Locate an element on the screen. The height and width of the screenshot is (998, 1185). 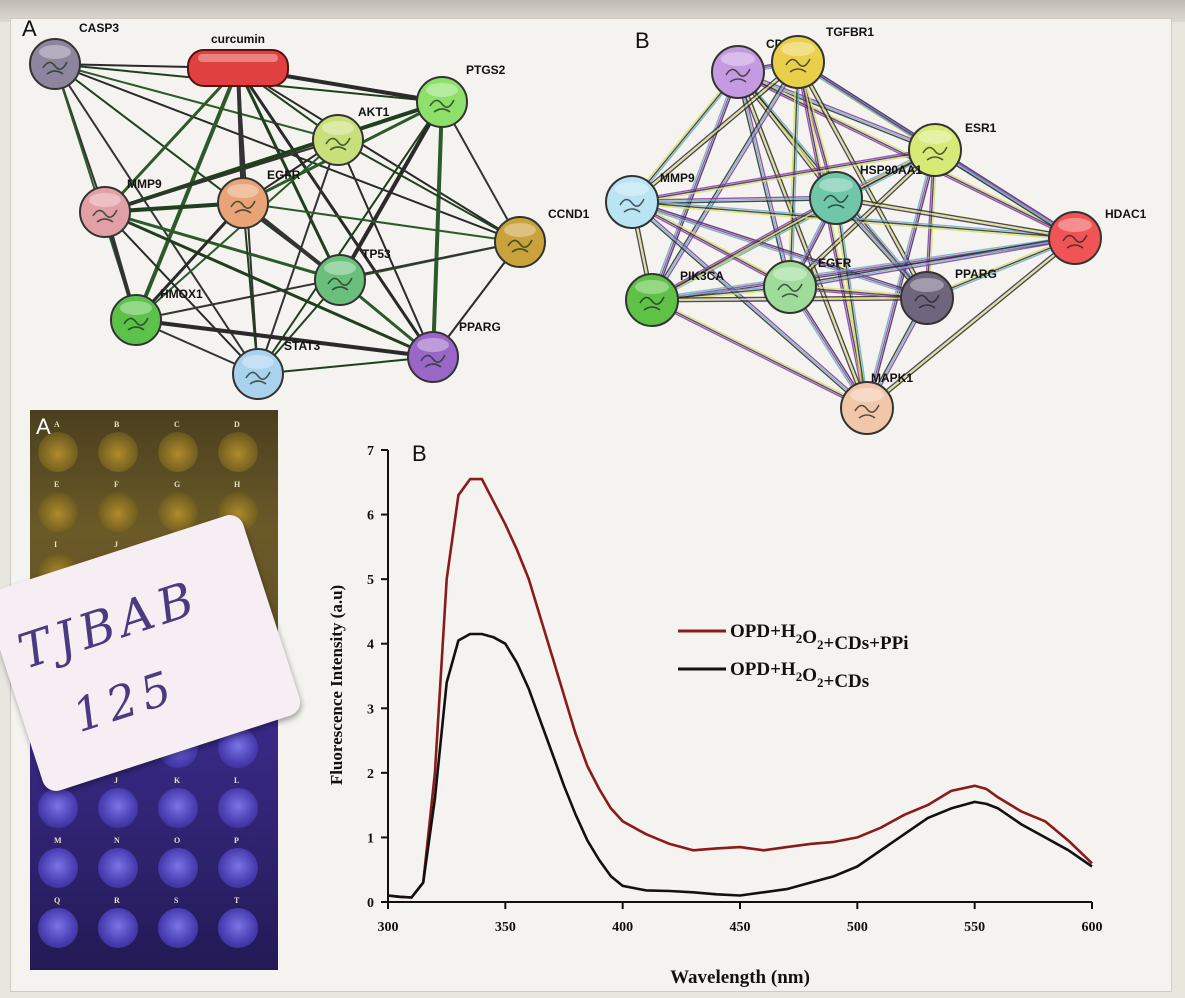
network-a-node-label: STAT3 is located at coordinates (302, 346).